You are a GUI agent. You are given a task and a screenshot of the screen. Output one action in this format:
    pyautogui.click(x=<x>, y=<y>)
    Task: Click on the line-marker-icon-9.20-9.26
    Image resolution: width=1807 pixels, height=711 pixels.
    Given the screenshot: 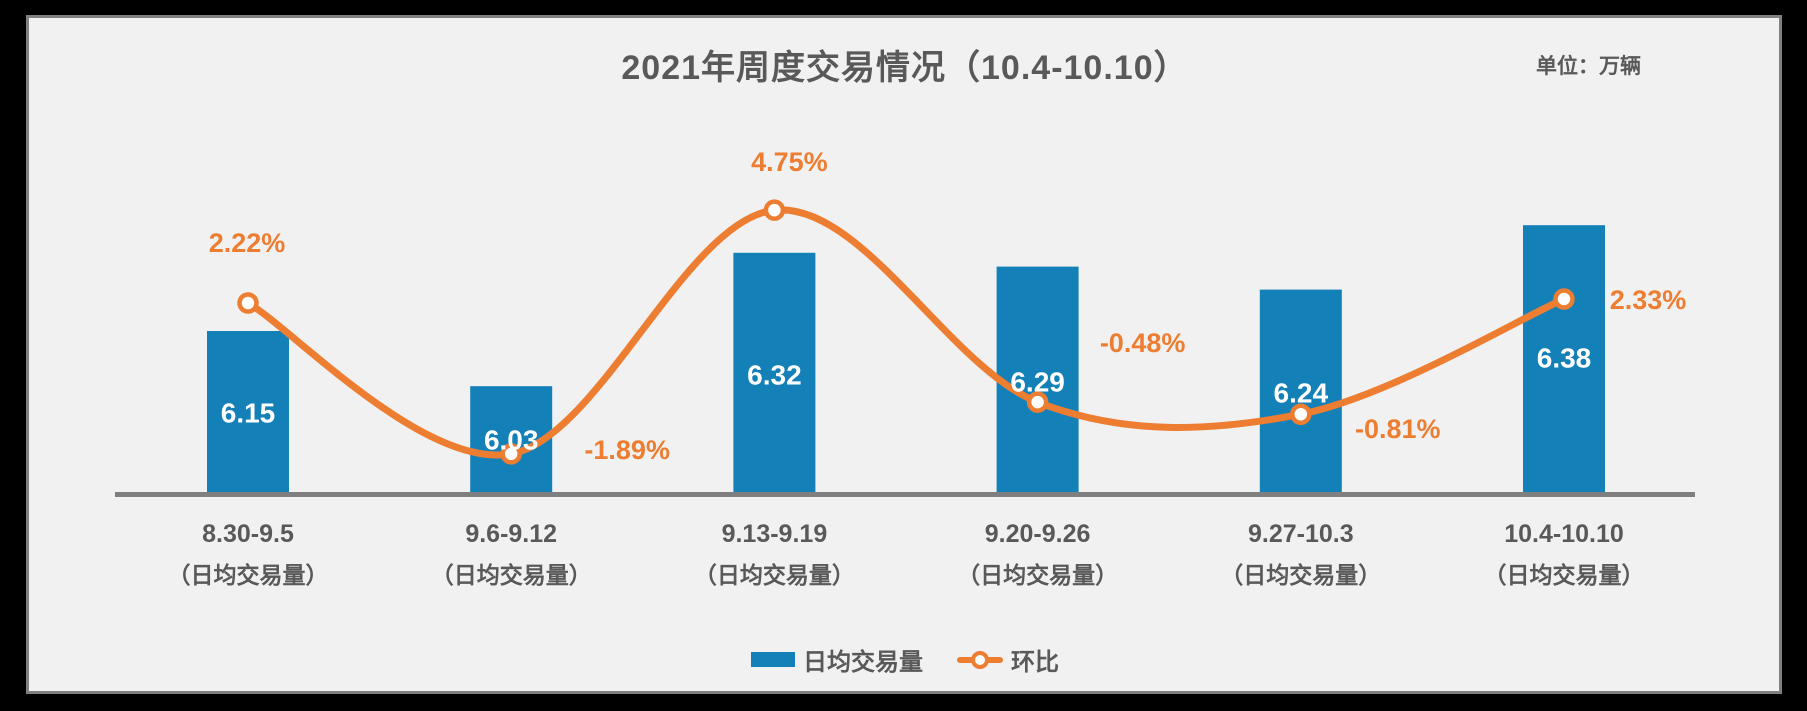 What is the action you would take?
    pyautogui.click(x=1037, y=402)
    